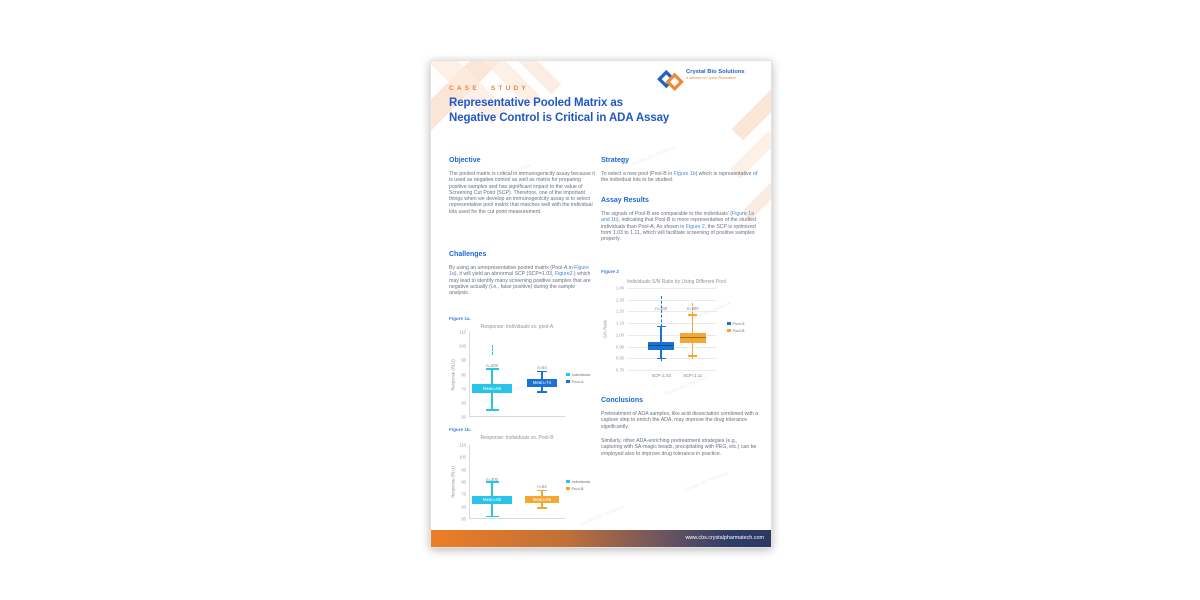 The image size is (1200, 600). I want to click on legend-item: Pool-A, so click(736, 323).